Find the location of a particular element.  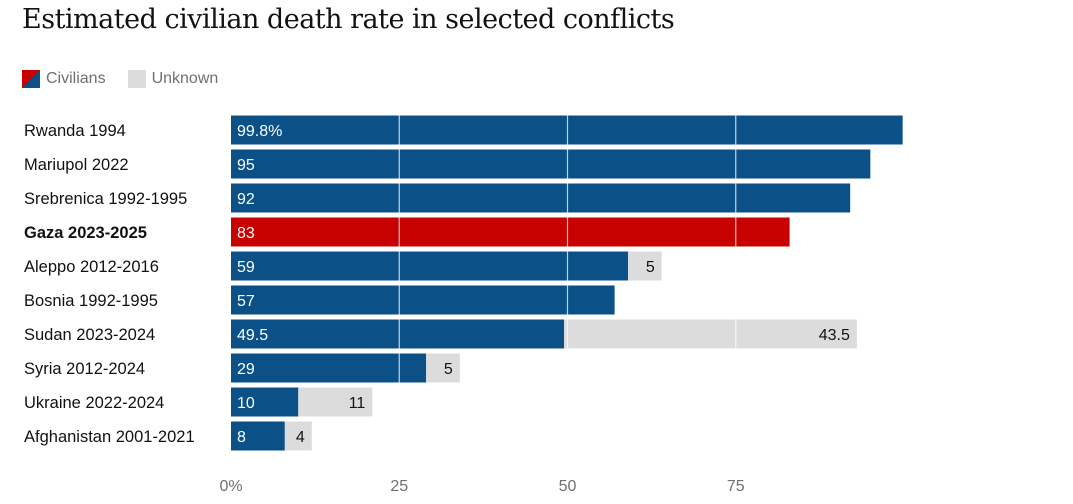

category-label: Bosnia 1992-1995 is located at coordinates (91, 301).